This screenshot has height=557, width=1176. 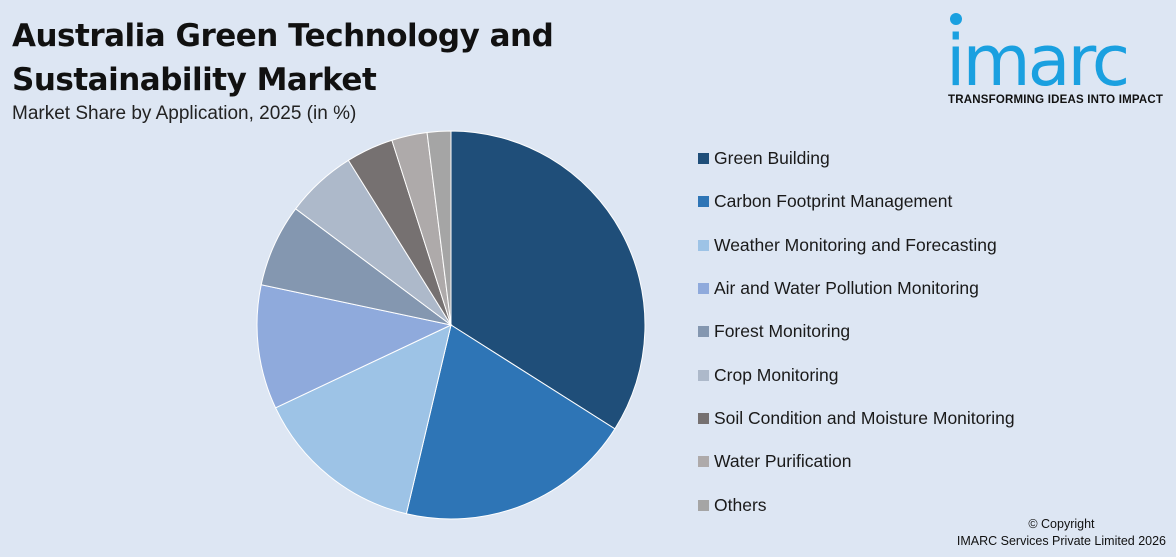 What do you see at coordinates (184, 113) in the screenshot?
I see `chart-subtitle: Market Share by Application, 2025 (in %)` at bounding box center [184, 113].